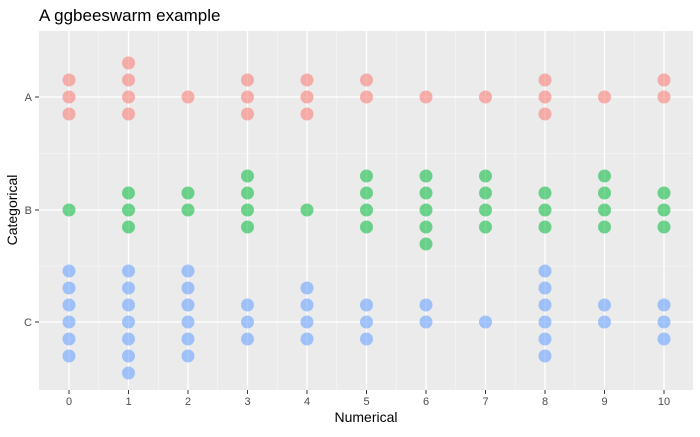  What do you see at coordinates (29, 98) in the screenshot?
I see `y-tick-label: A` at bounding box center [29, 98].